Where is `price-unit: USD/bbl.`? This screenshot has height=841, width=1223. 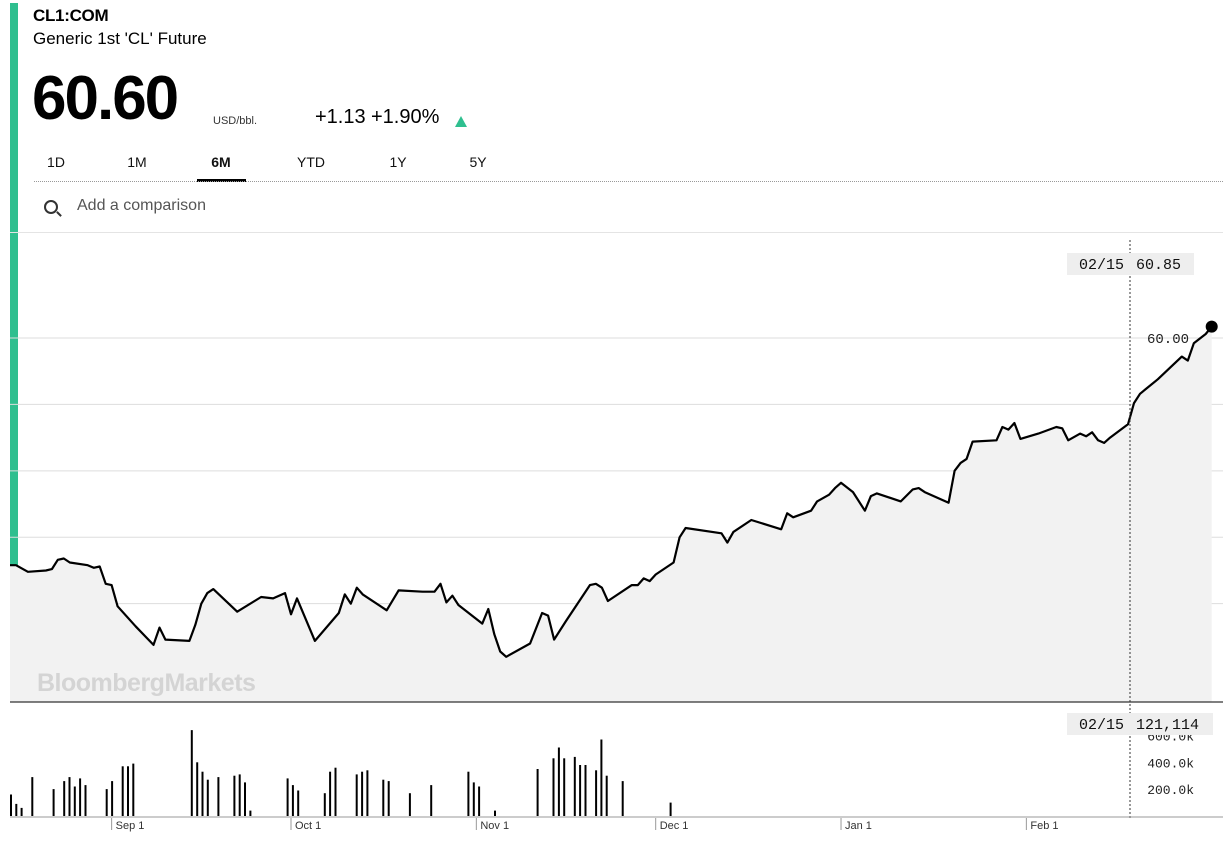
price-unit: USD/bbl. is located at coordinates (235, 121).